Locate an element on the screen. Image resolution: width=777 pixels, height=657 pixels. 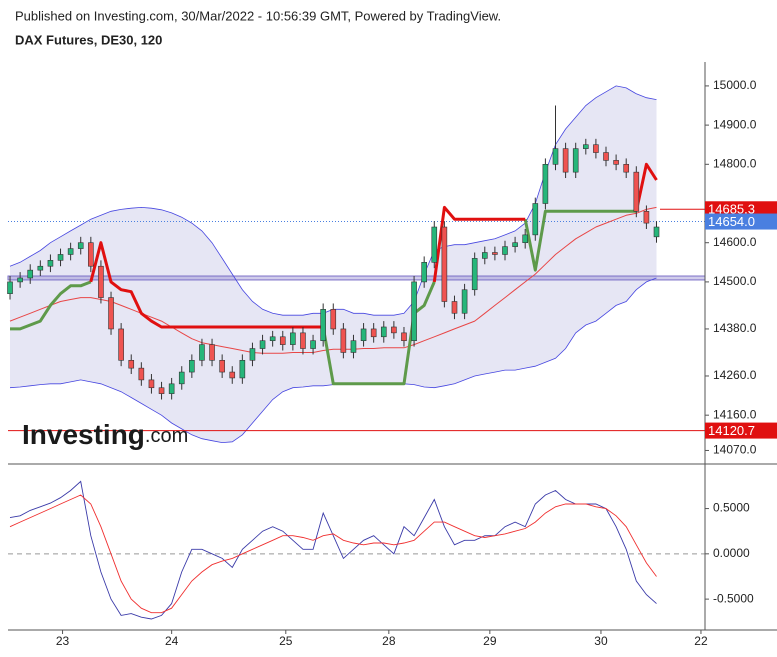
y-tick-label: 0.5000 is located at coordinates (731, 508).